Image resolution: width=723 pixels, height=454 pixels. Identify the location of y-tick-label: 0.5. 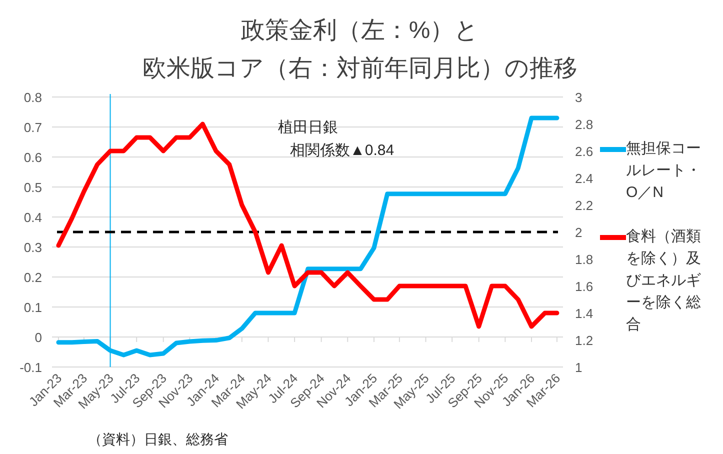
(33, 187).